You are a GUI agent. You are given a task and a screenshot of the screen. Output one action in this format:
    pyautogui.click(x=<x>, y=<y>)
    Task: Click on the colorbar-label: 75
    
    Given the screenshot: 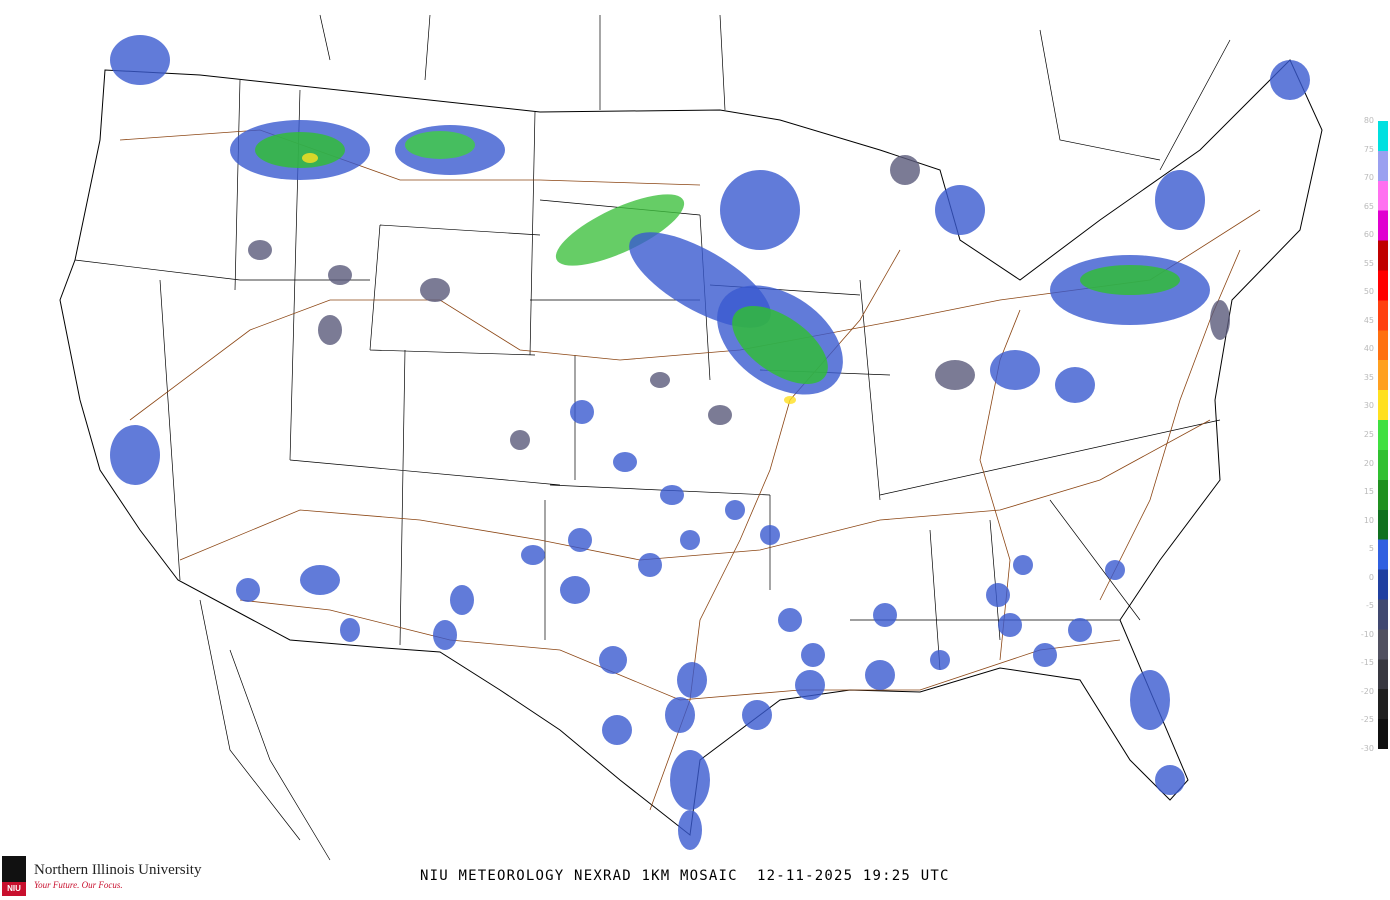 What is the action you would take?
    pyautogui.click(x=1368, y=149)
    